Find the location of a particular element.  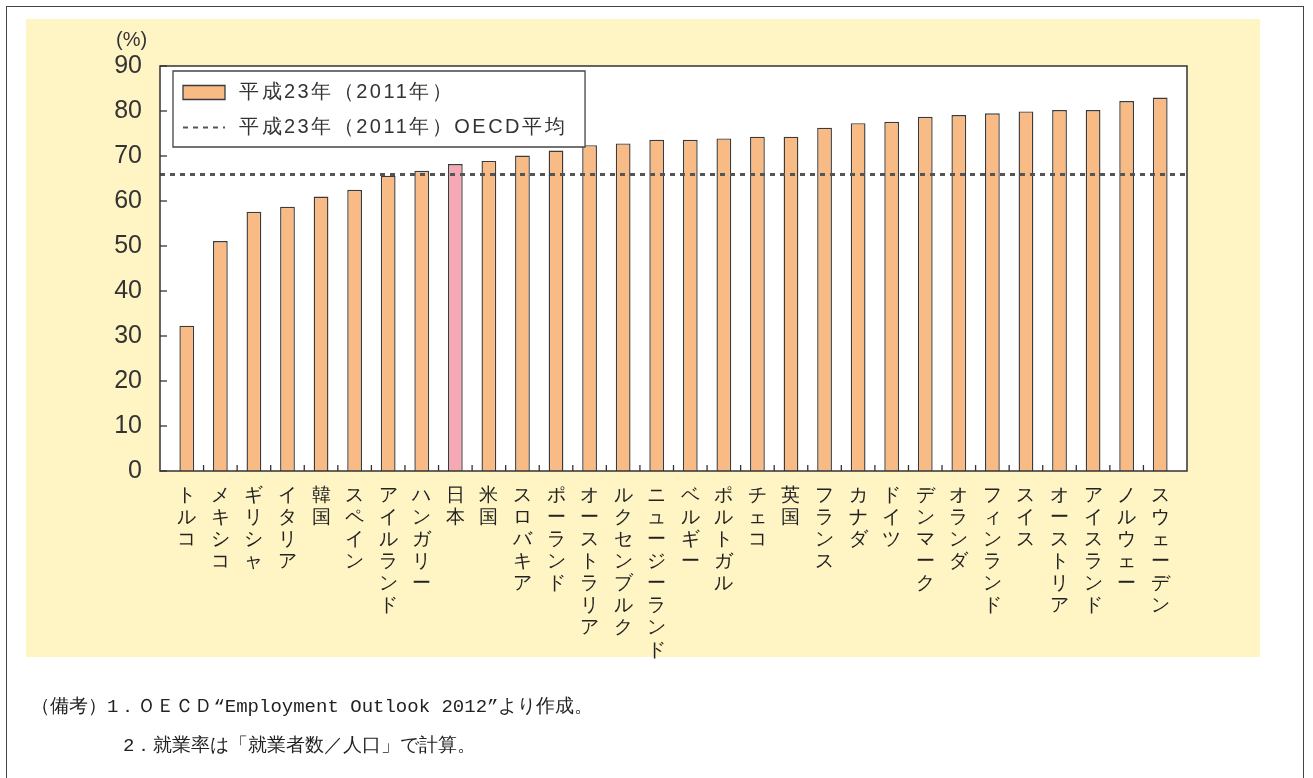

y-tick-label: 0 is located at coordinates (135, 468).